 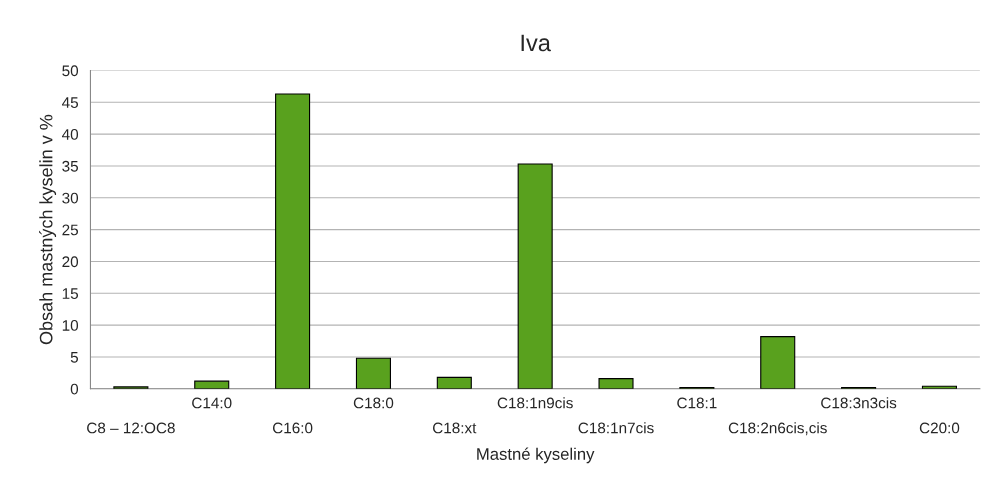 What do you see at coordinates (536, 43) in the screenshot?
I see `chart-title: Iva` at bounding box center [536, 43].